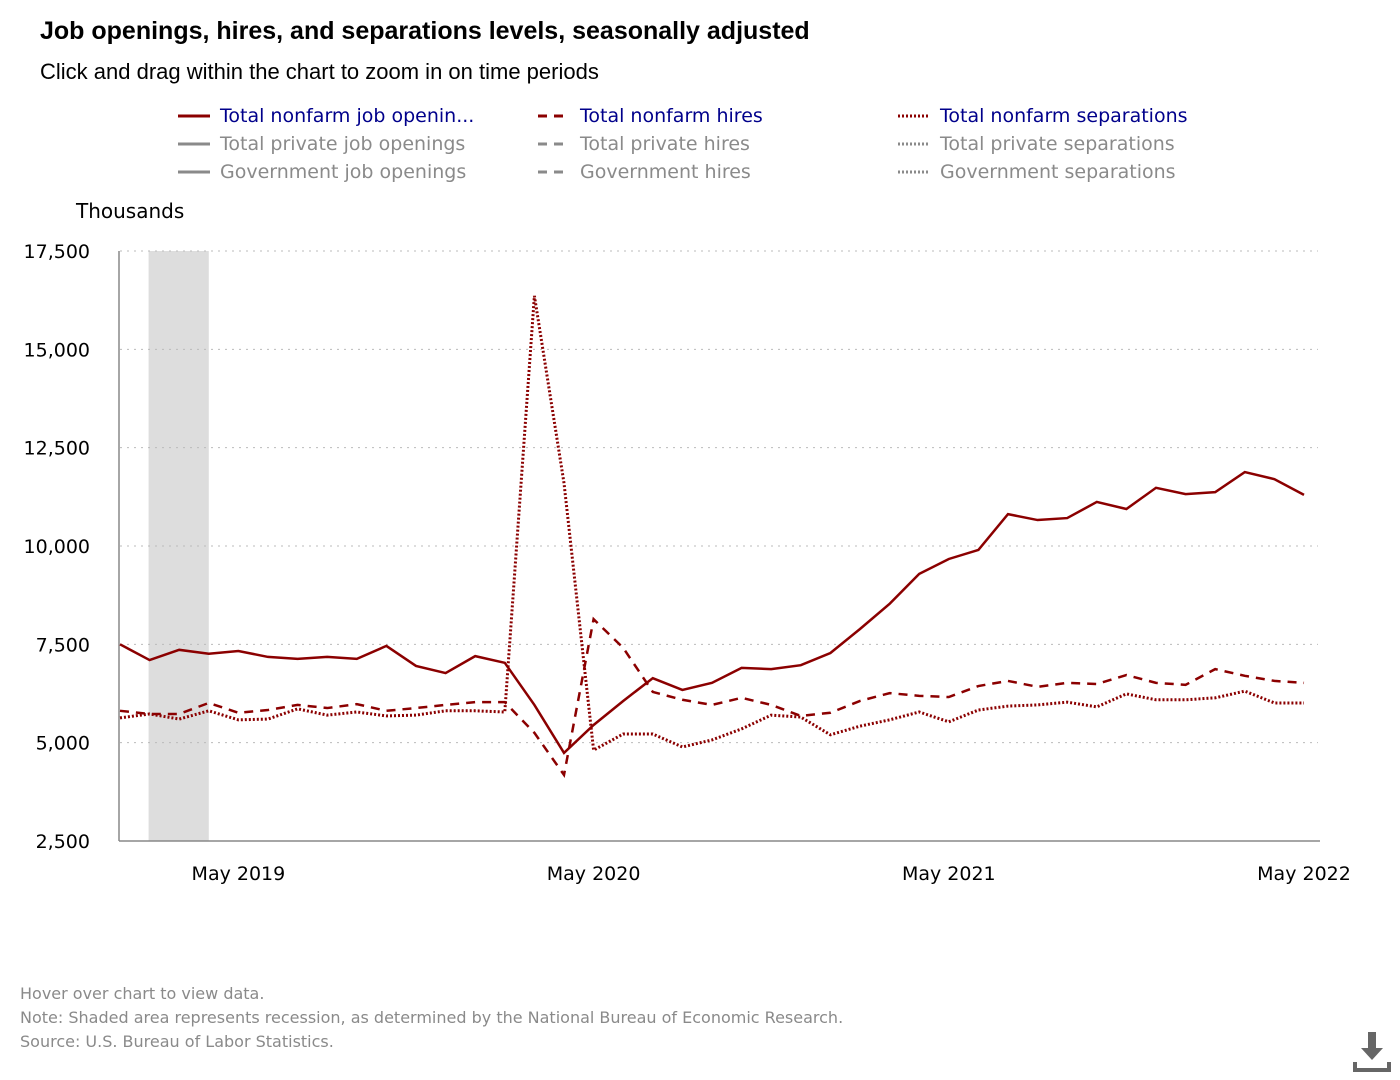 This screenshot has width=1400, height=1080. I want to click on legend-item: Government separations, so click(1037, 172).